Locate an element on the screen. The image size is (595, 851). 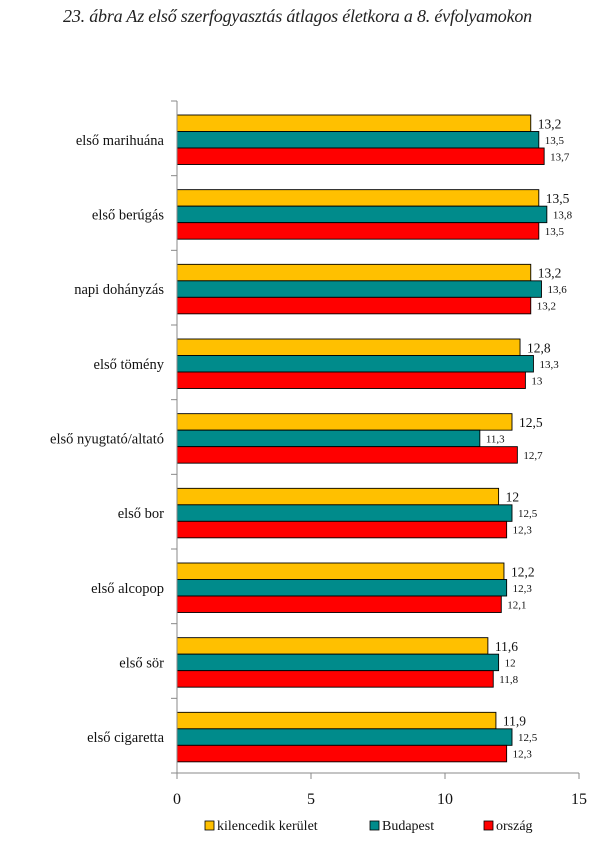
data-label: 13,8 is located at coordinates (563, 215).